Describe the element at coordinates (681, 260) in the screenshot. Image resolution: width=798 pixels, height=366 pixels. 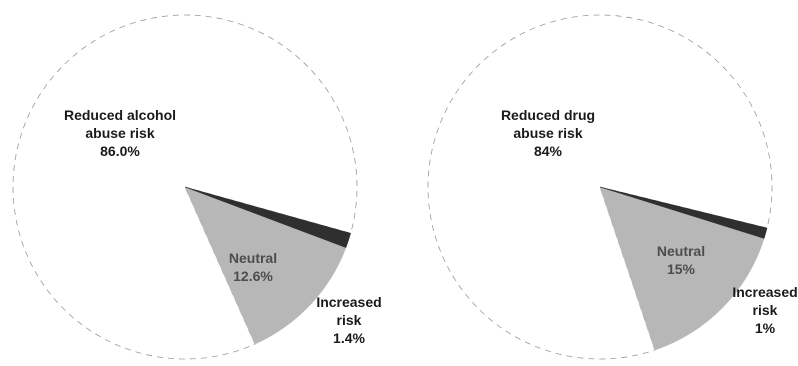
I see `pie-label-2-2: Neutral 15%` at that location.